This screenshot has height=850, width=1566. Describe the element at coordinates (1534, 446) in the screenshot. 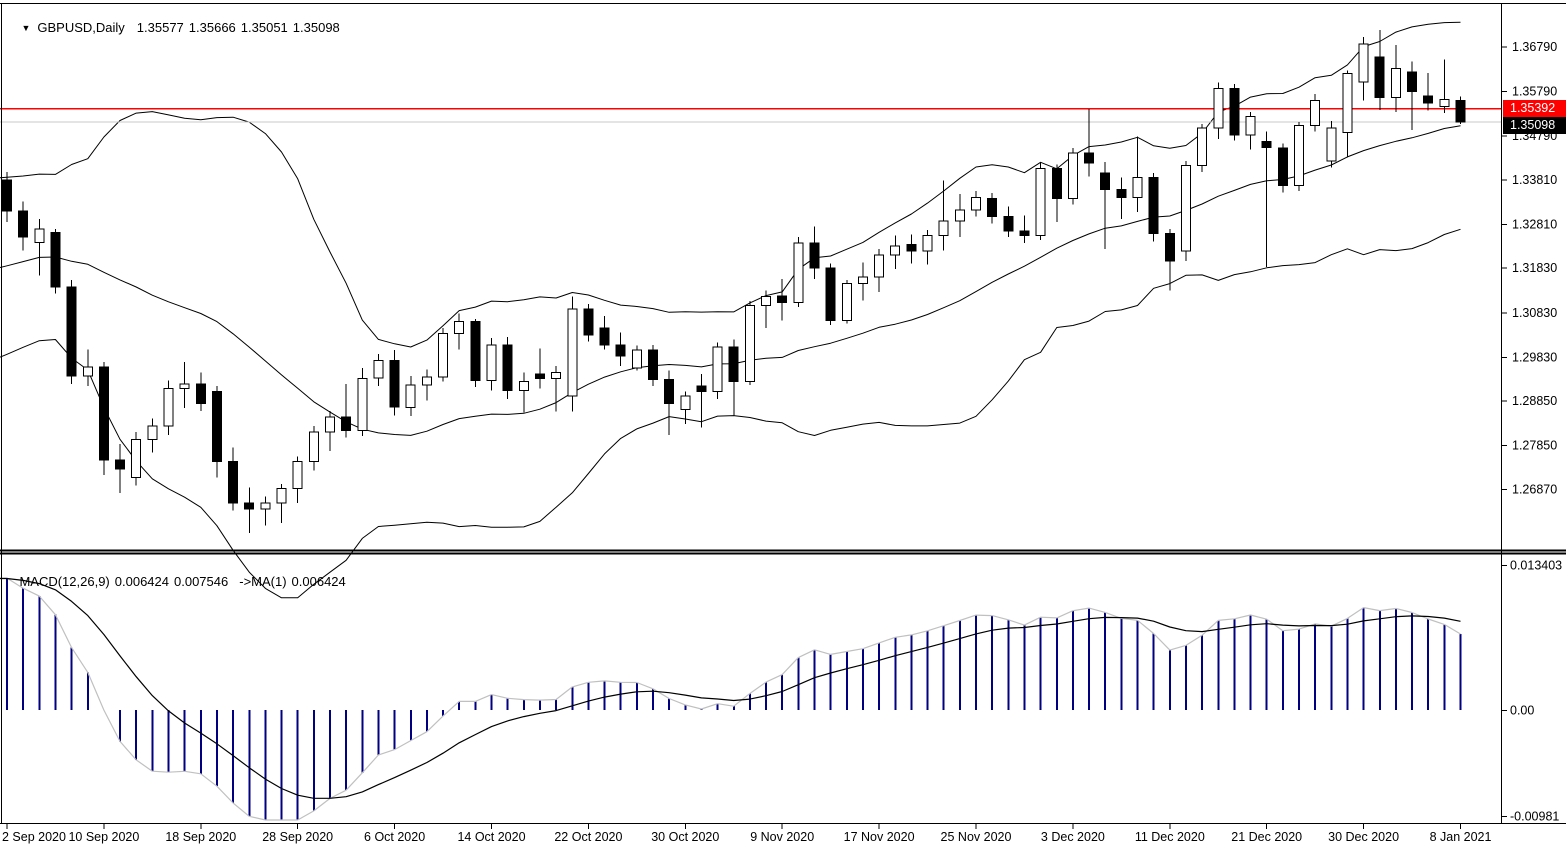

I see `price-tick-label: 1.27850` at that location.